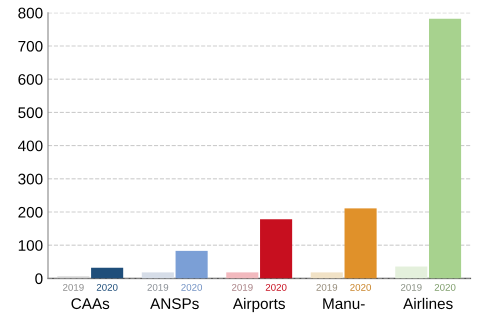 The width and height of the screenshot is (480, 320). What do you see at coordinates (30, 13) in the screenshot?
I see `y-tick-label: 800` at bounding box center [30, 13].